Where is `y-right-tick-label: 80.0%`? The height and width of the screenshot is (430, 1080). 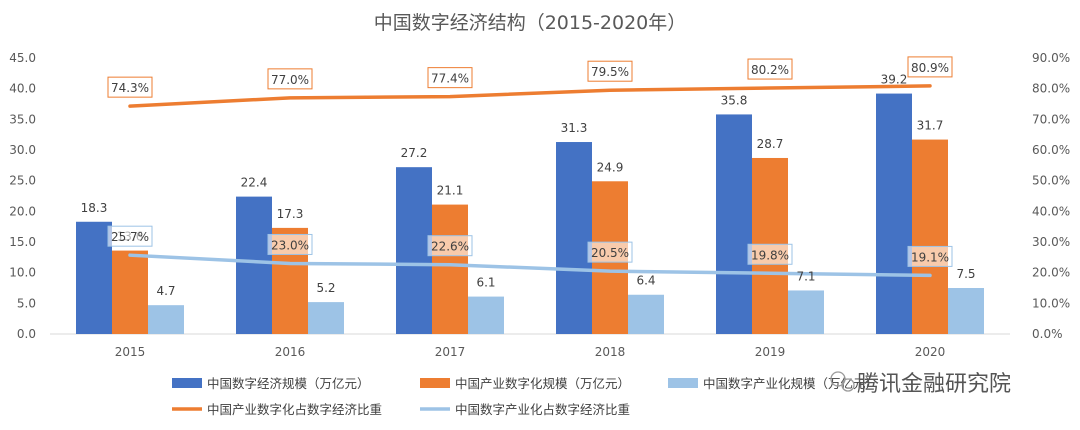
y-right-tick-label: 80.0% is located at coordinates (1051, 89).